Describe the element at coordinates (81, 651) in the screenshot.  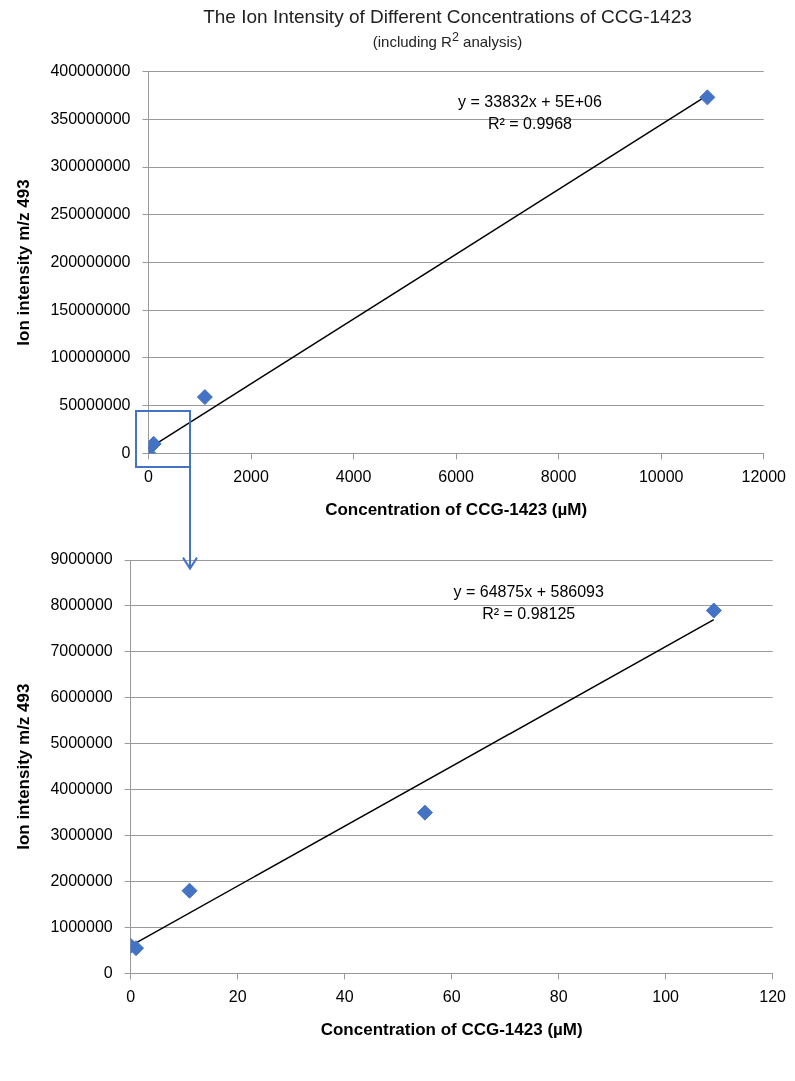
I see `y-tick-label: 7000000` at that location.